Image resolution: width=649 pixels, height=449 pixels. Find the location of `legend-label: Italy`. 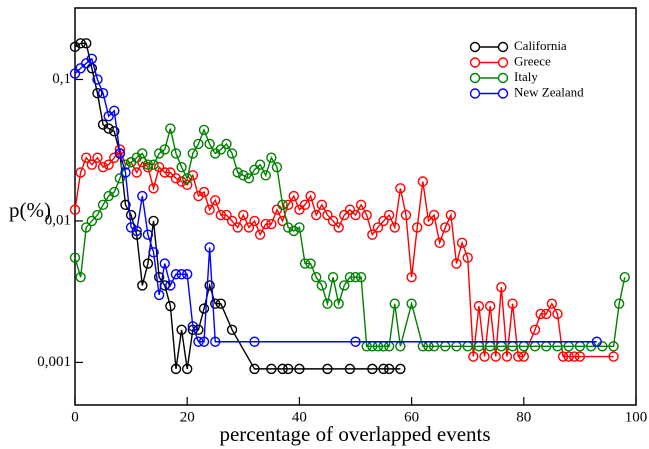

legend-label: Italy is located at coordinates (526, 76).